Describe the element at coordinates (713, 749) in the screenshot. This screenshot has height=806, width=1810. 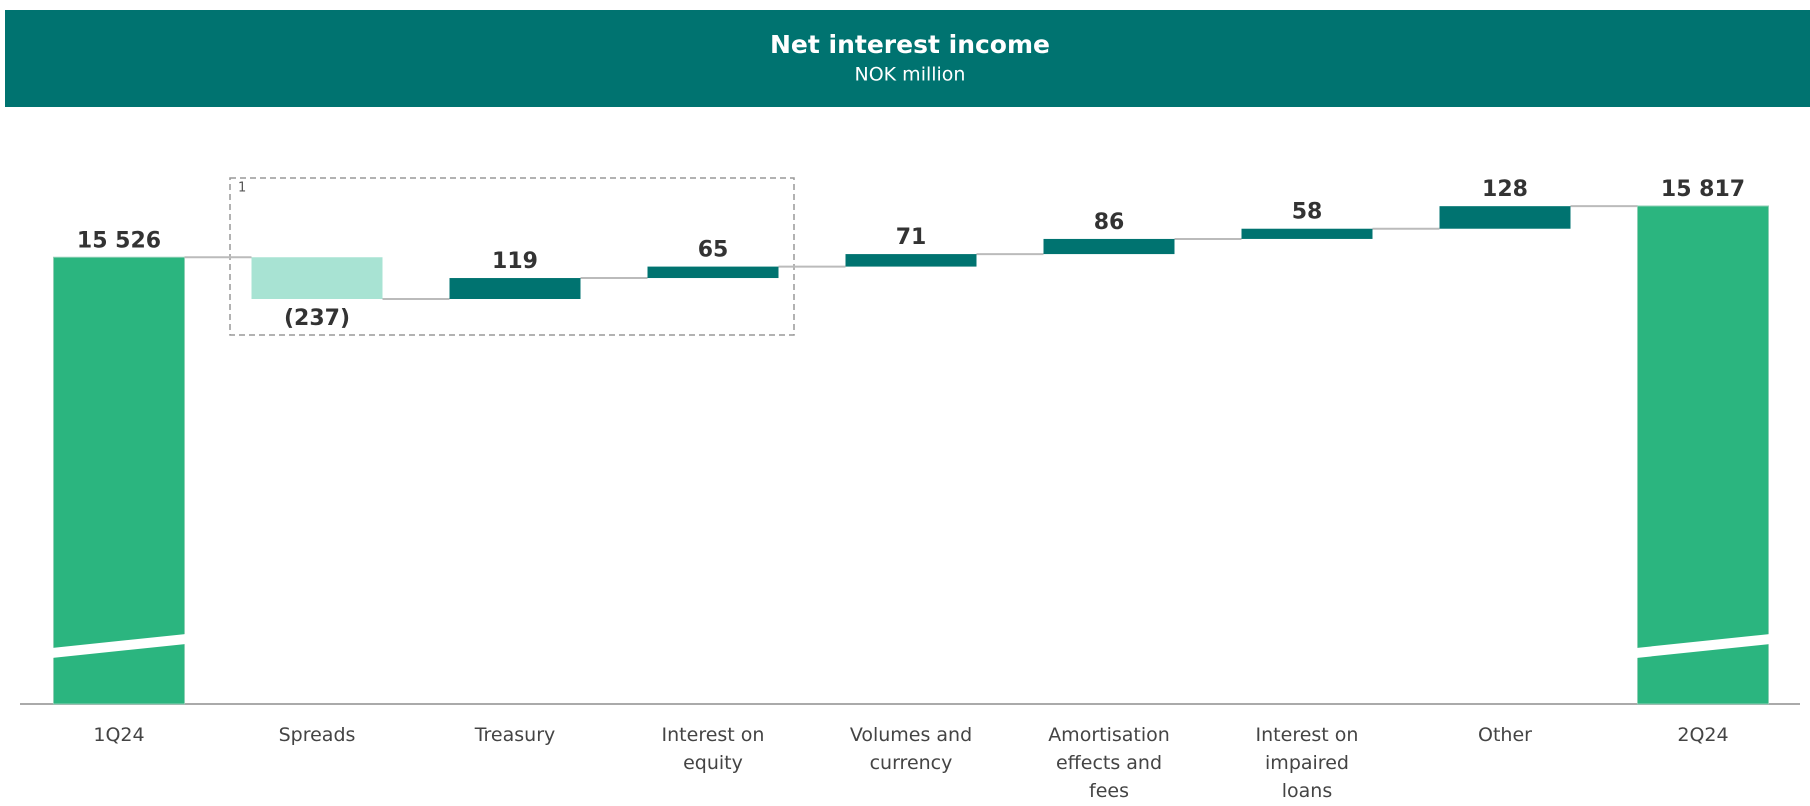
I see `category-label: Interest on equity` at that location.